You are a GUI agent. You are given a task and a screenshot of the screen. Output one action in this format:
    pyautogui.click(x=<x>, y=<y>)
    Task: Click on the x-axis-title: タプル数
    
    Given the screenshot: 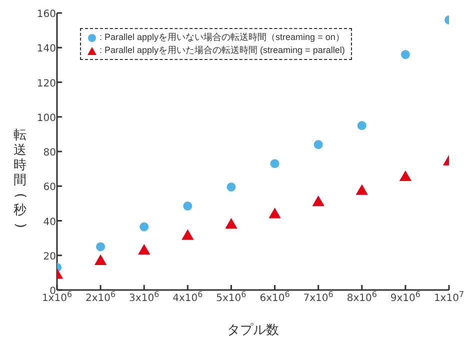 What is the action you would take?
    pyautogui.click(x=253, y=330)
    